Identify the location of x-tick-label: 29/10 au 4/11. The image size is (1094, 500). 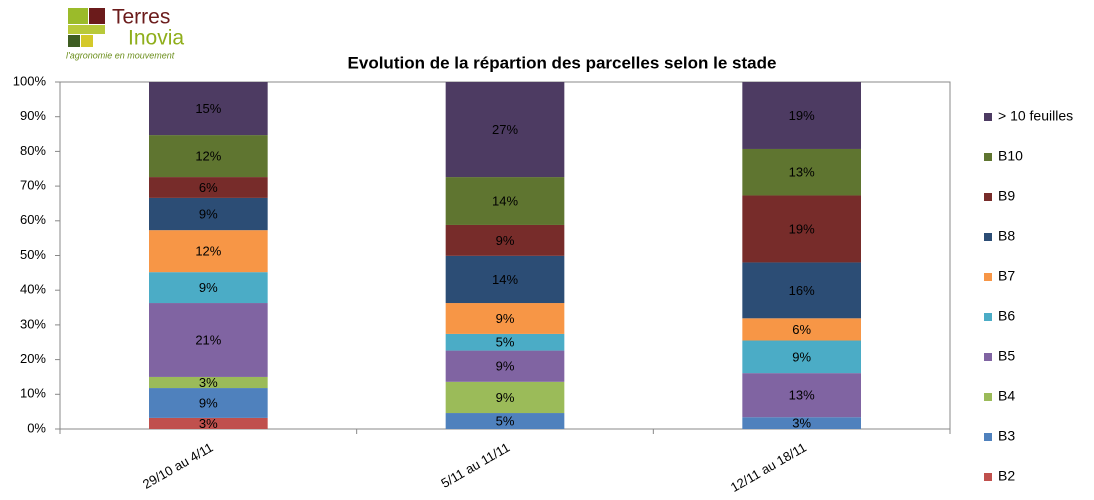
(178, 466).